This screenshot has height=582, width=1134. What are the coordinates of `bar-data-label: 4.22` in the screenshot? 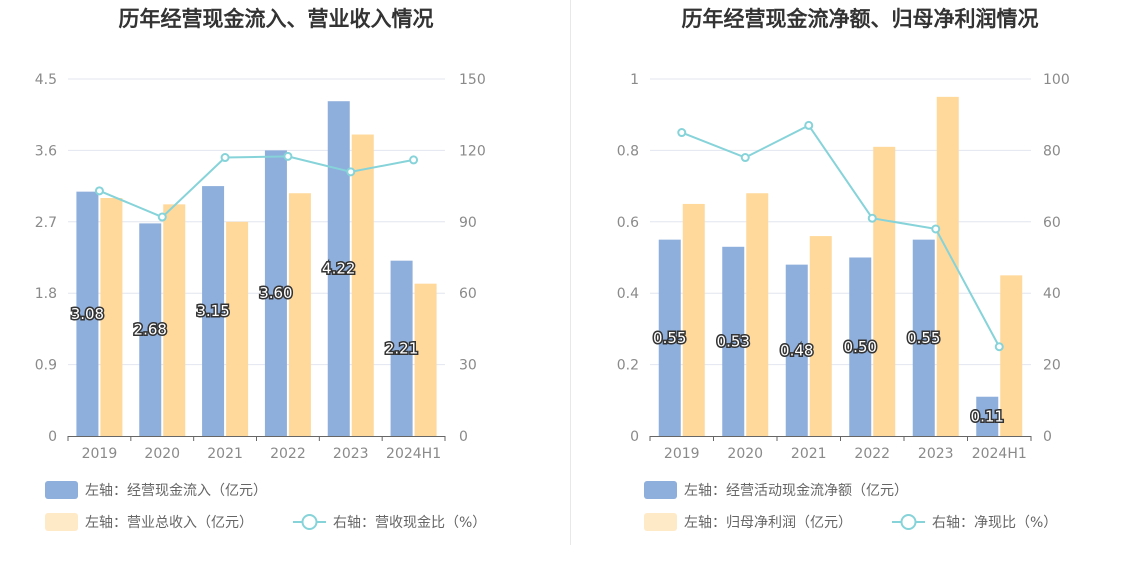 It's located at (338, 269).